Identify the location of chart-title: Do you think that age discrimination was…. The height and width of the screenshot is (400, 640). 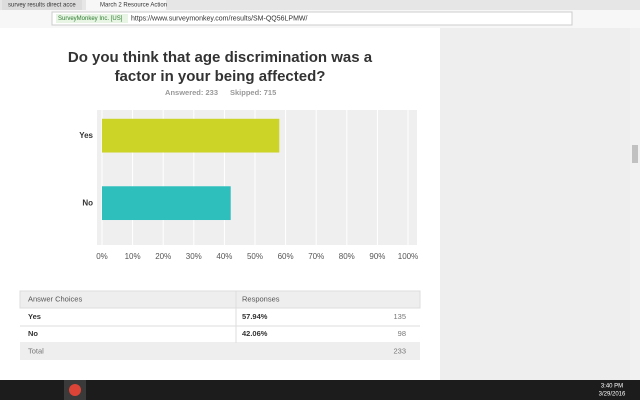
(220, 57).